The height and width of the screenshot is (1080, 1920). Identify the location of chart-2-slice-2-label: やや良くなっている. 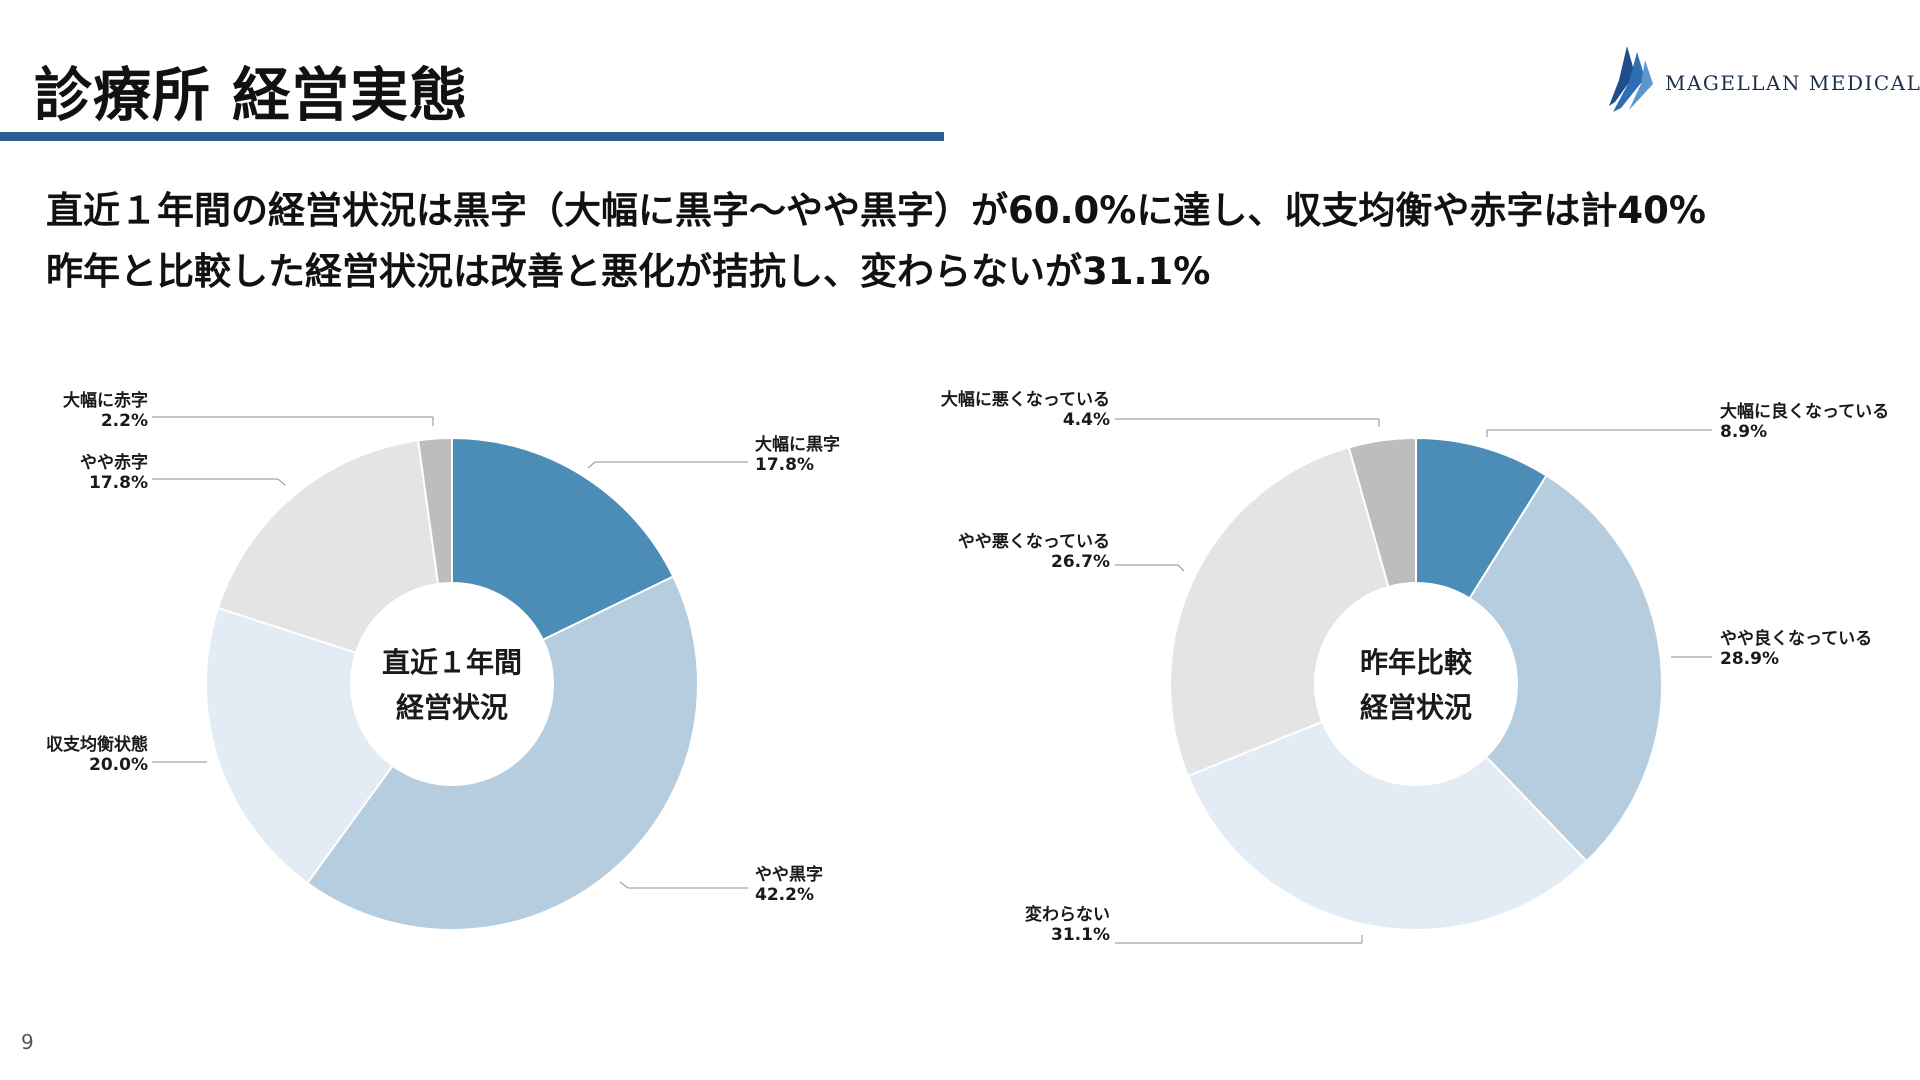
(1796, 638).